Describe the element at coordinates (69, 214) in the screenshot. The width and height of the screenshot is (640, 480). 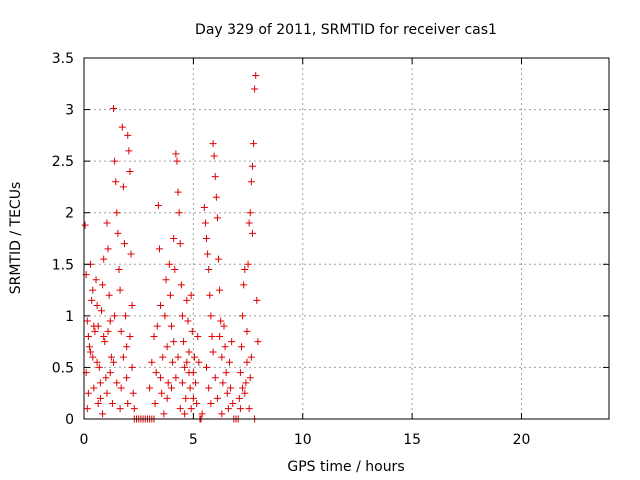
I see `y-tick-label: 2` at that location.